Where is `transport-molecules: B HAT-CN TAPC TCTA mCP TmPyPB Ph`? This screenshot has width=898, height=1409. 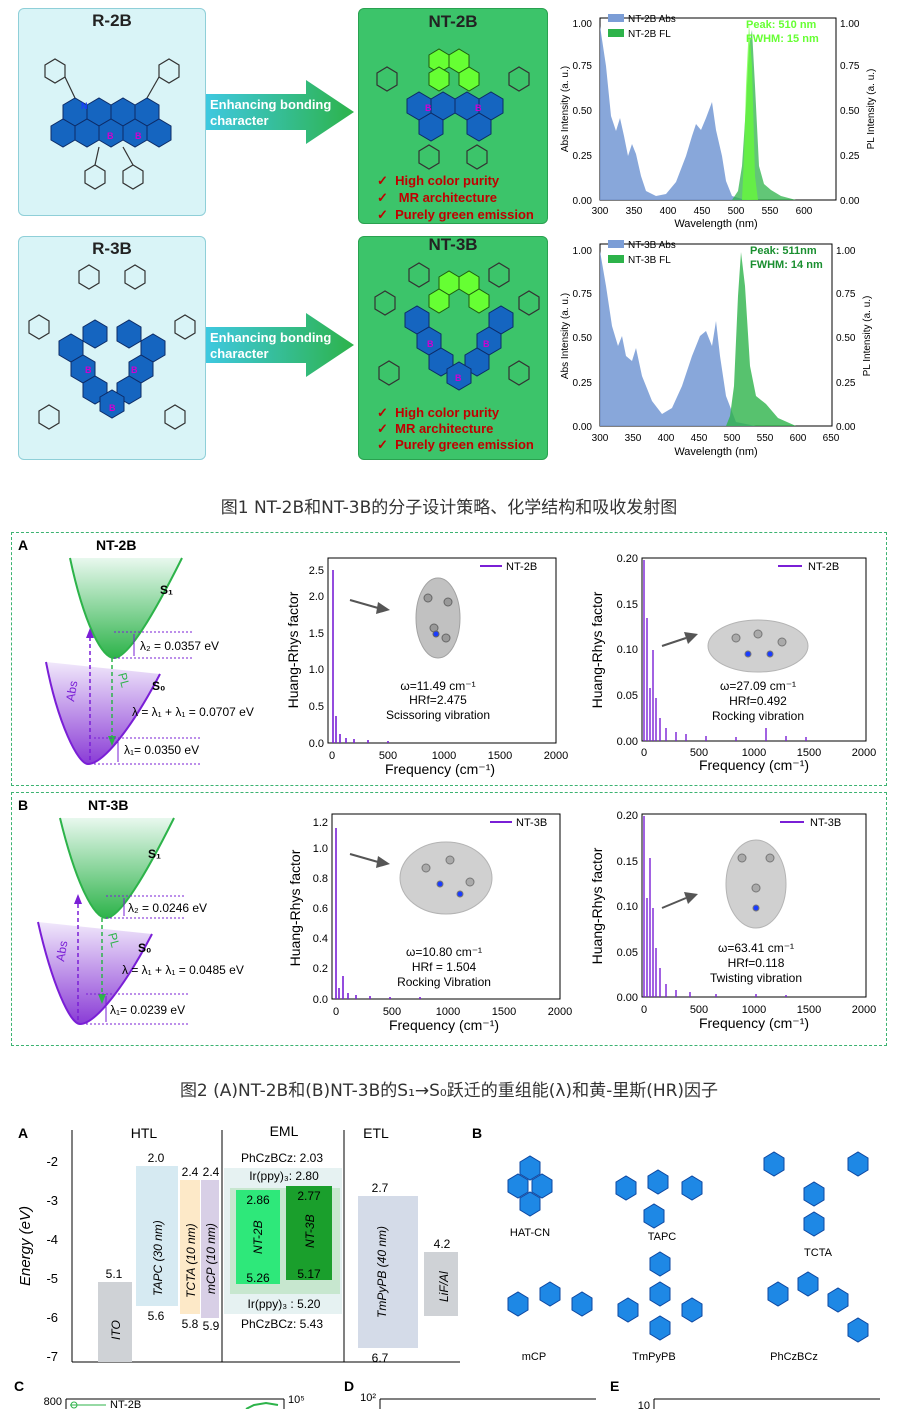
transport-molecules: B HAT-CN TAPC TCTA mCP TmPyPB Ph is located at coordinates (670, 1244).